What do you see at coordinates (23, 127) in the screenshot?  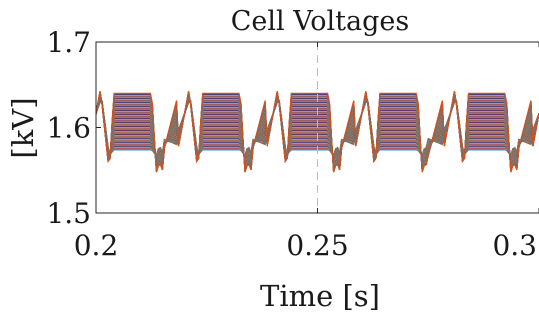 I see `y-axis-label: [kV]` at bounding box center [23, 127].